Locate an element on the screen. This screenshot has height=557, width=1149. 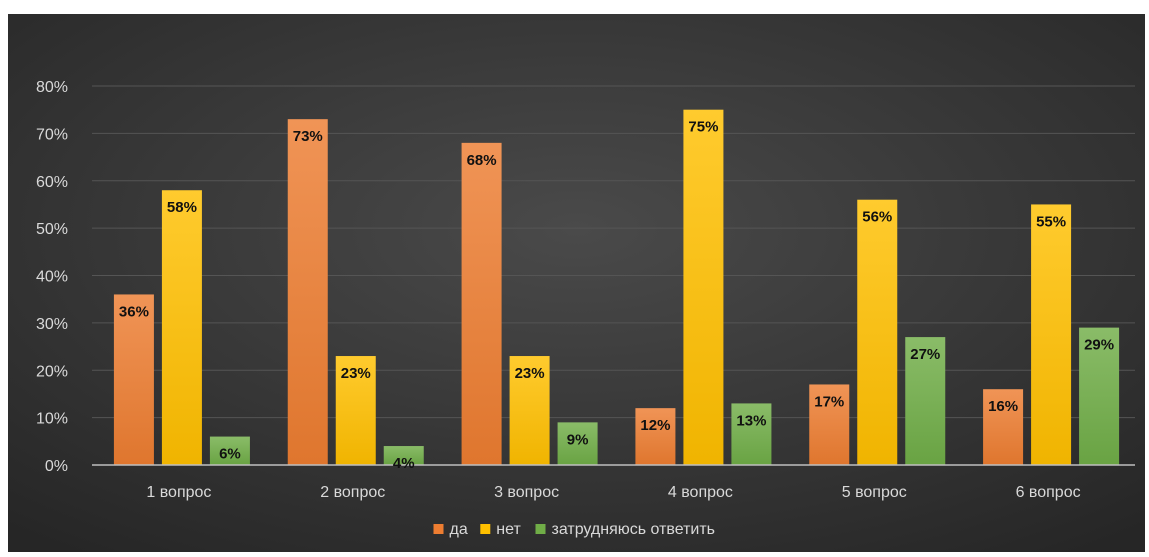
y-tick-label: 10% is located at coordinates (52, 419).